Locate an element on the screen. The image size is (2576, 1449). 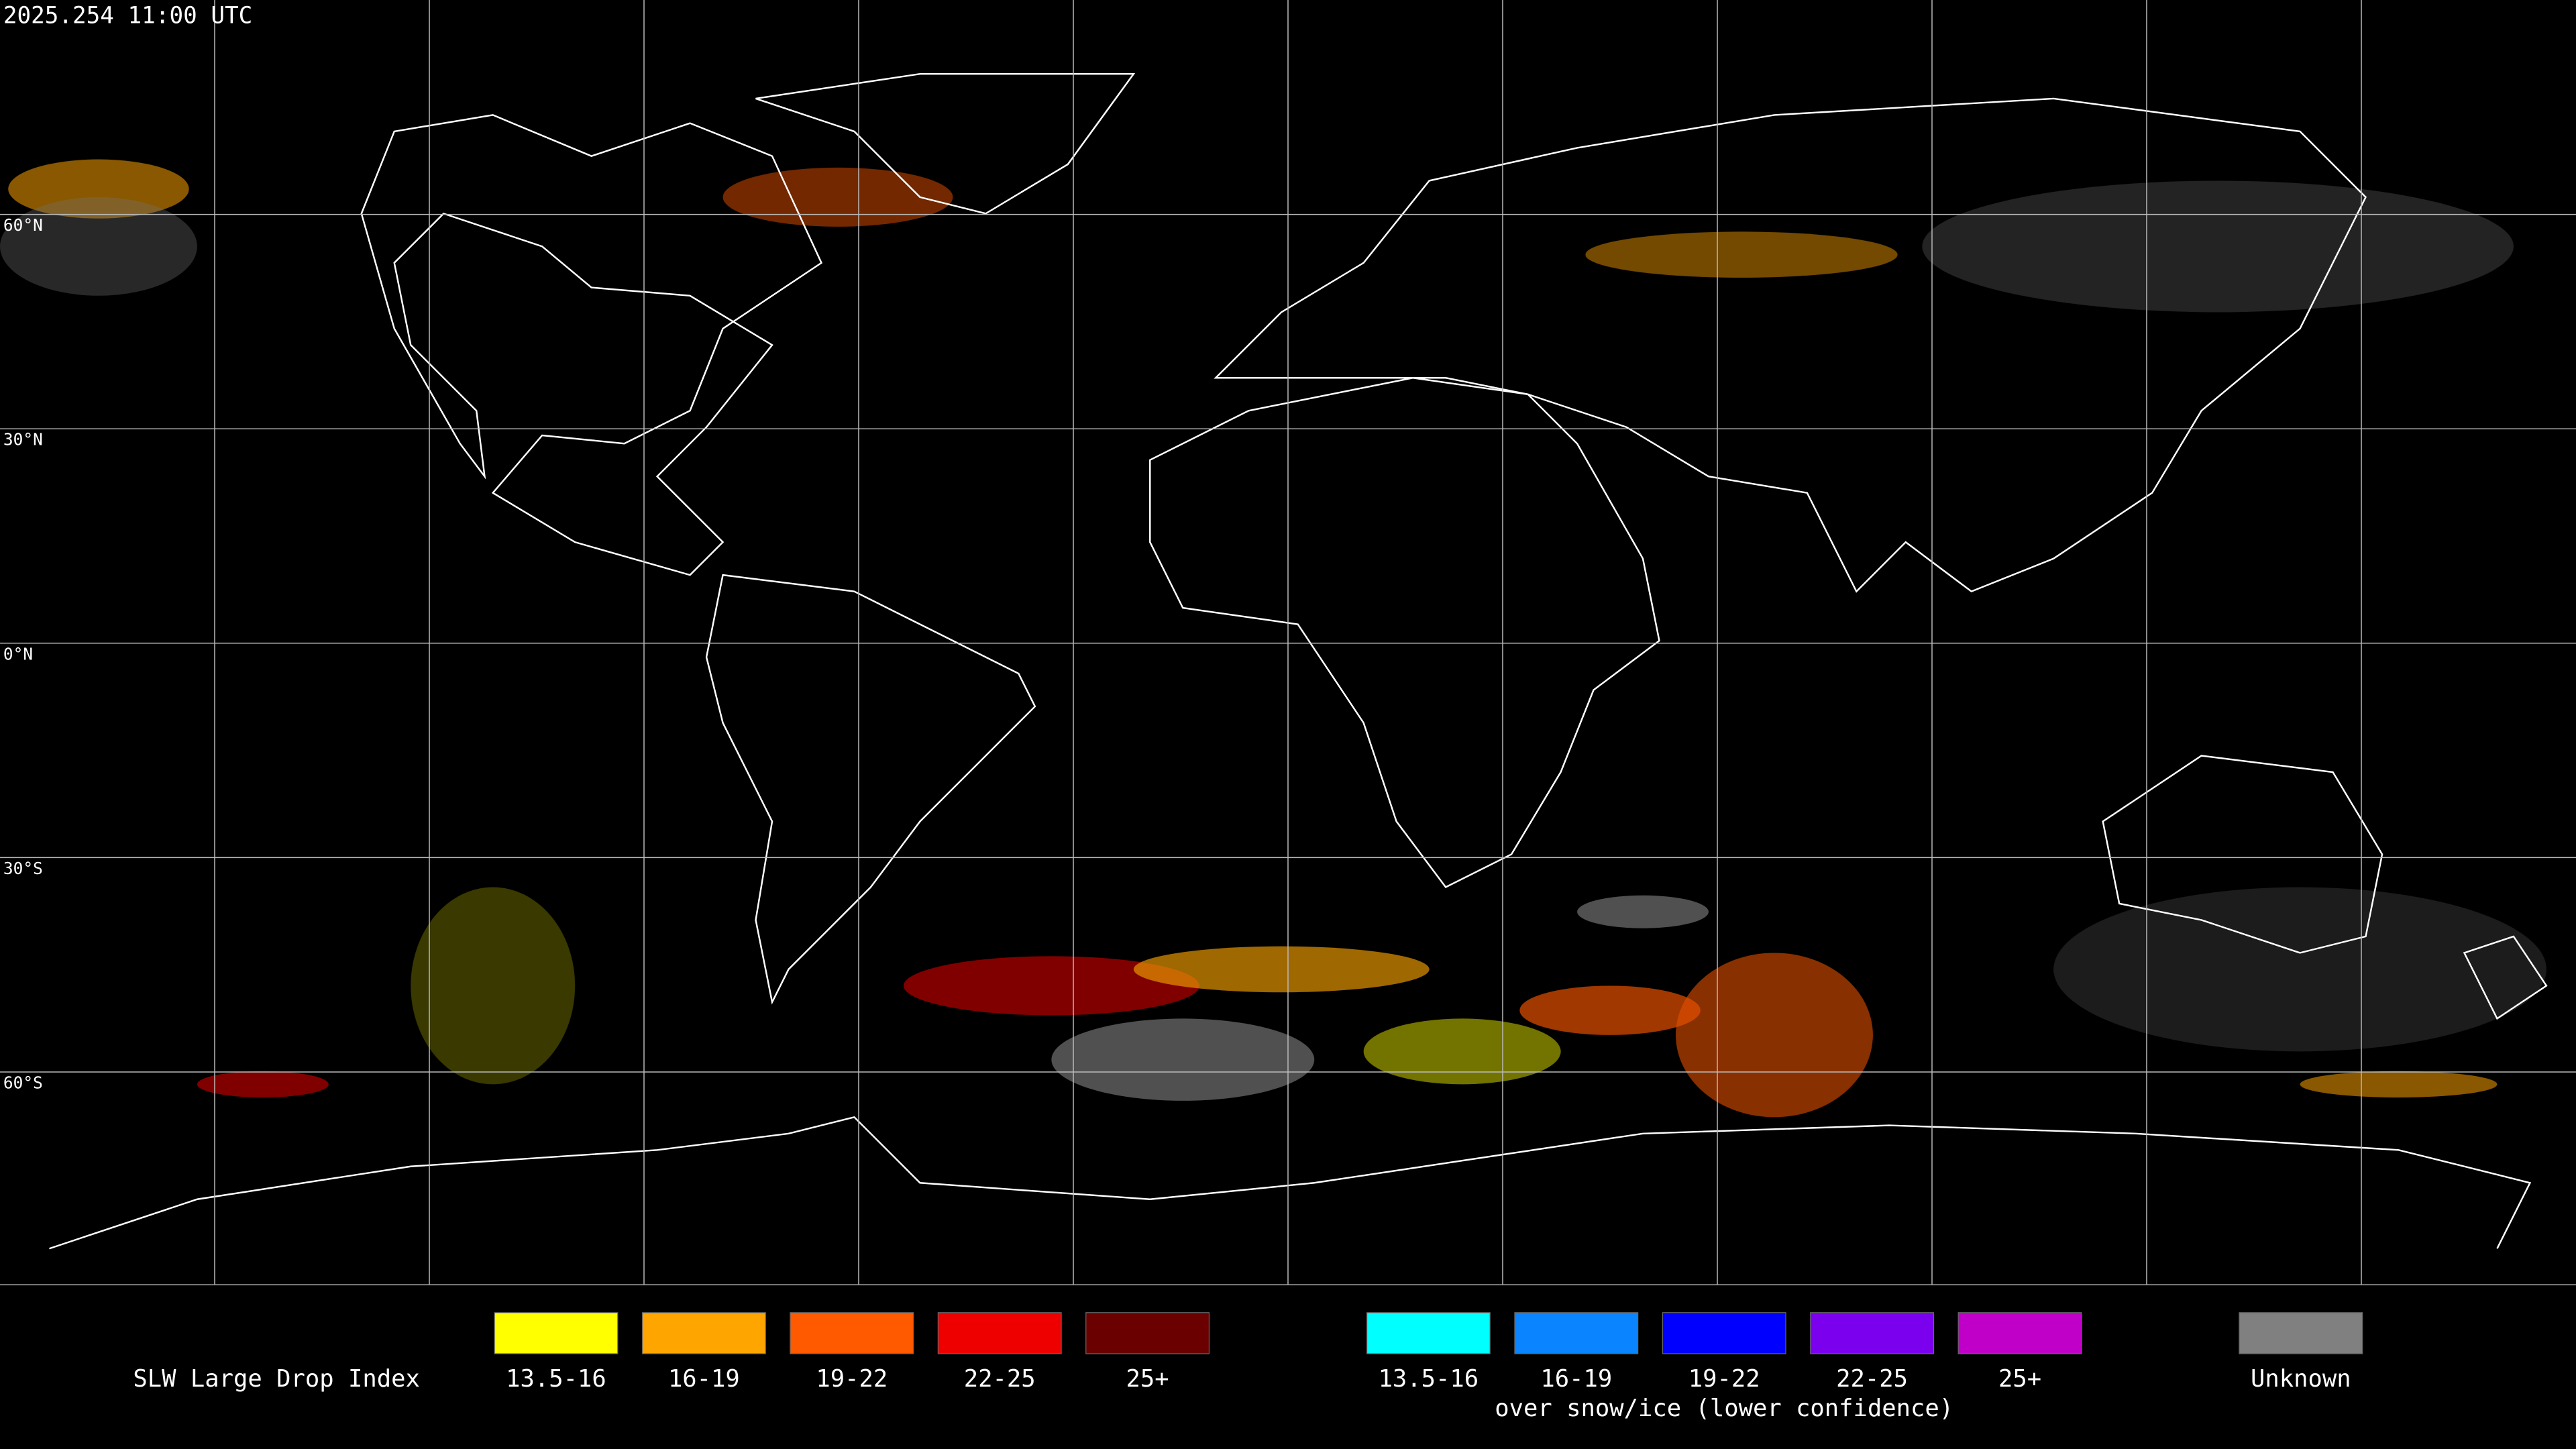
legend-title: SLW Large Drop Index is located at coordinates (276, 1379).